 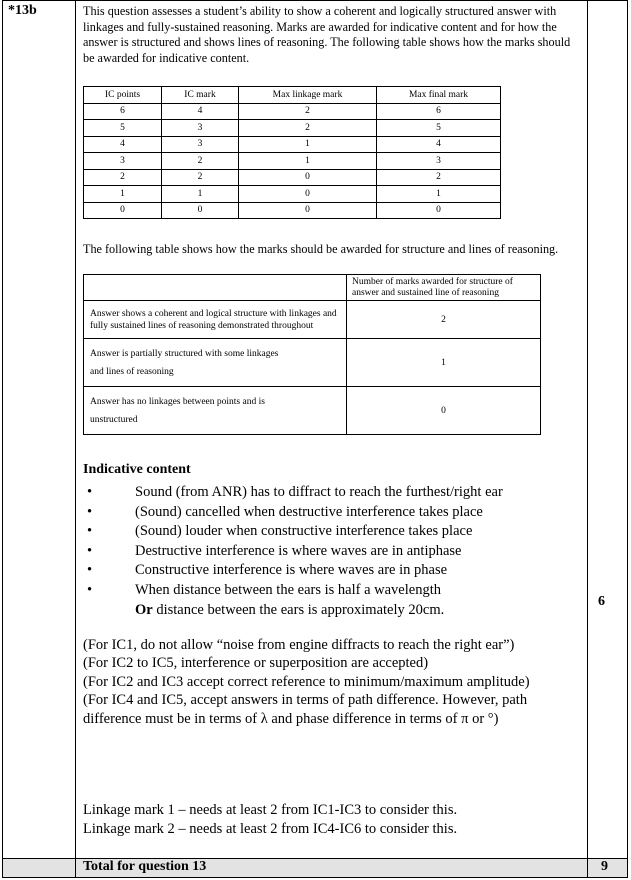 What do you see at coordinates (438, 95) in the screenshot?
I see `header-cell: Max final mark` at bounding box center [438, 95].